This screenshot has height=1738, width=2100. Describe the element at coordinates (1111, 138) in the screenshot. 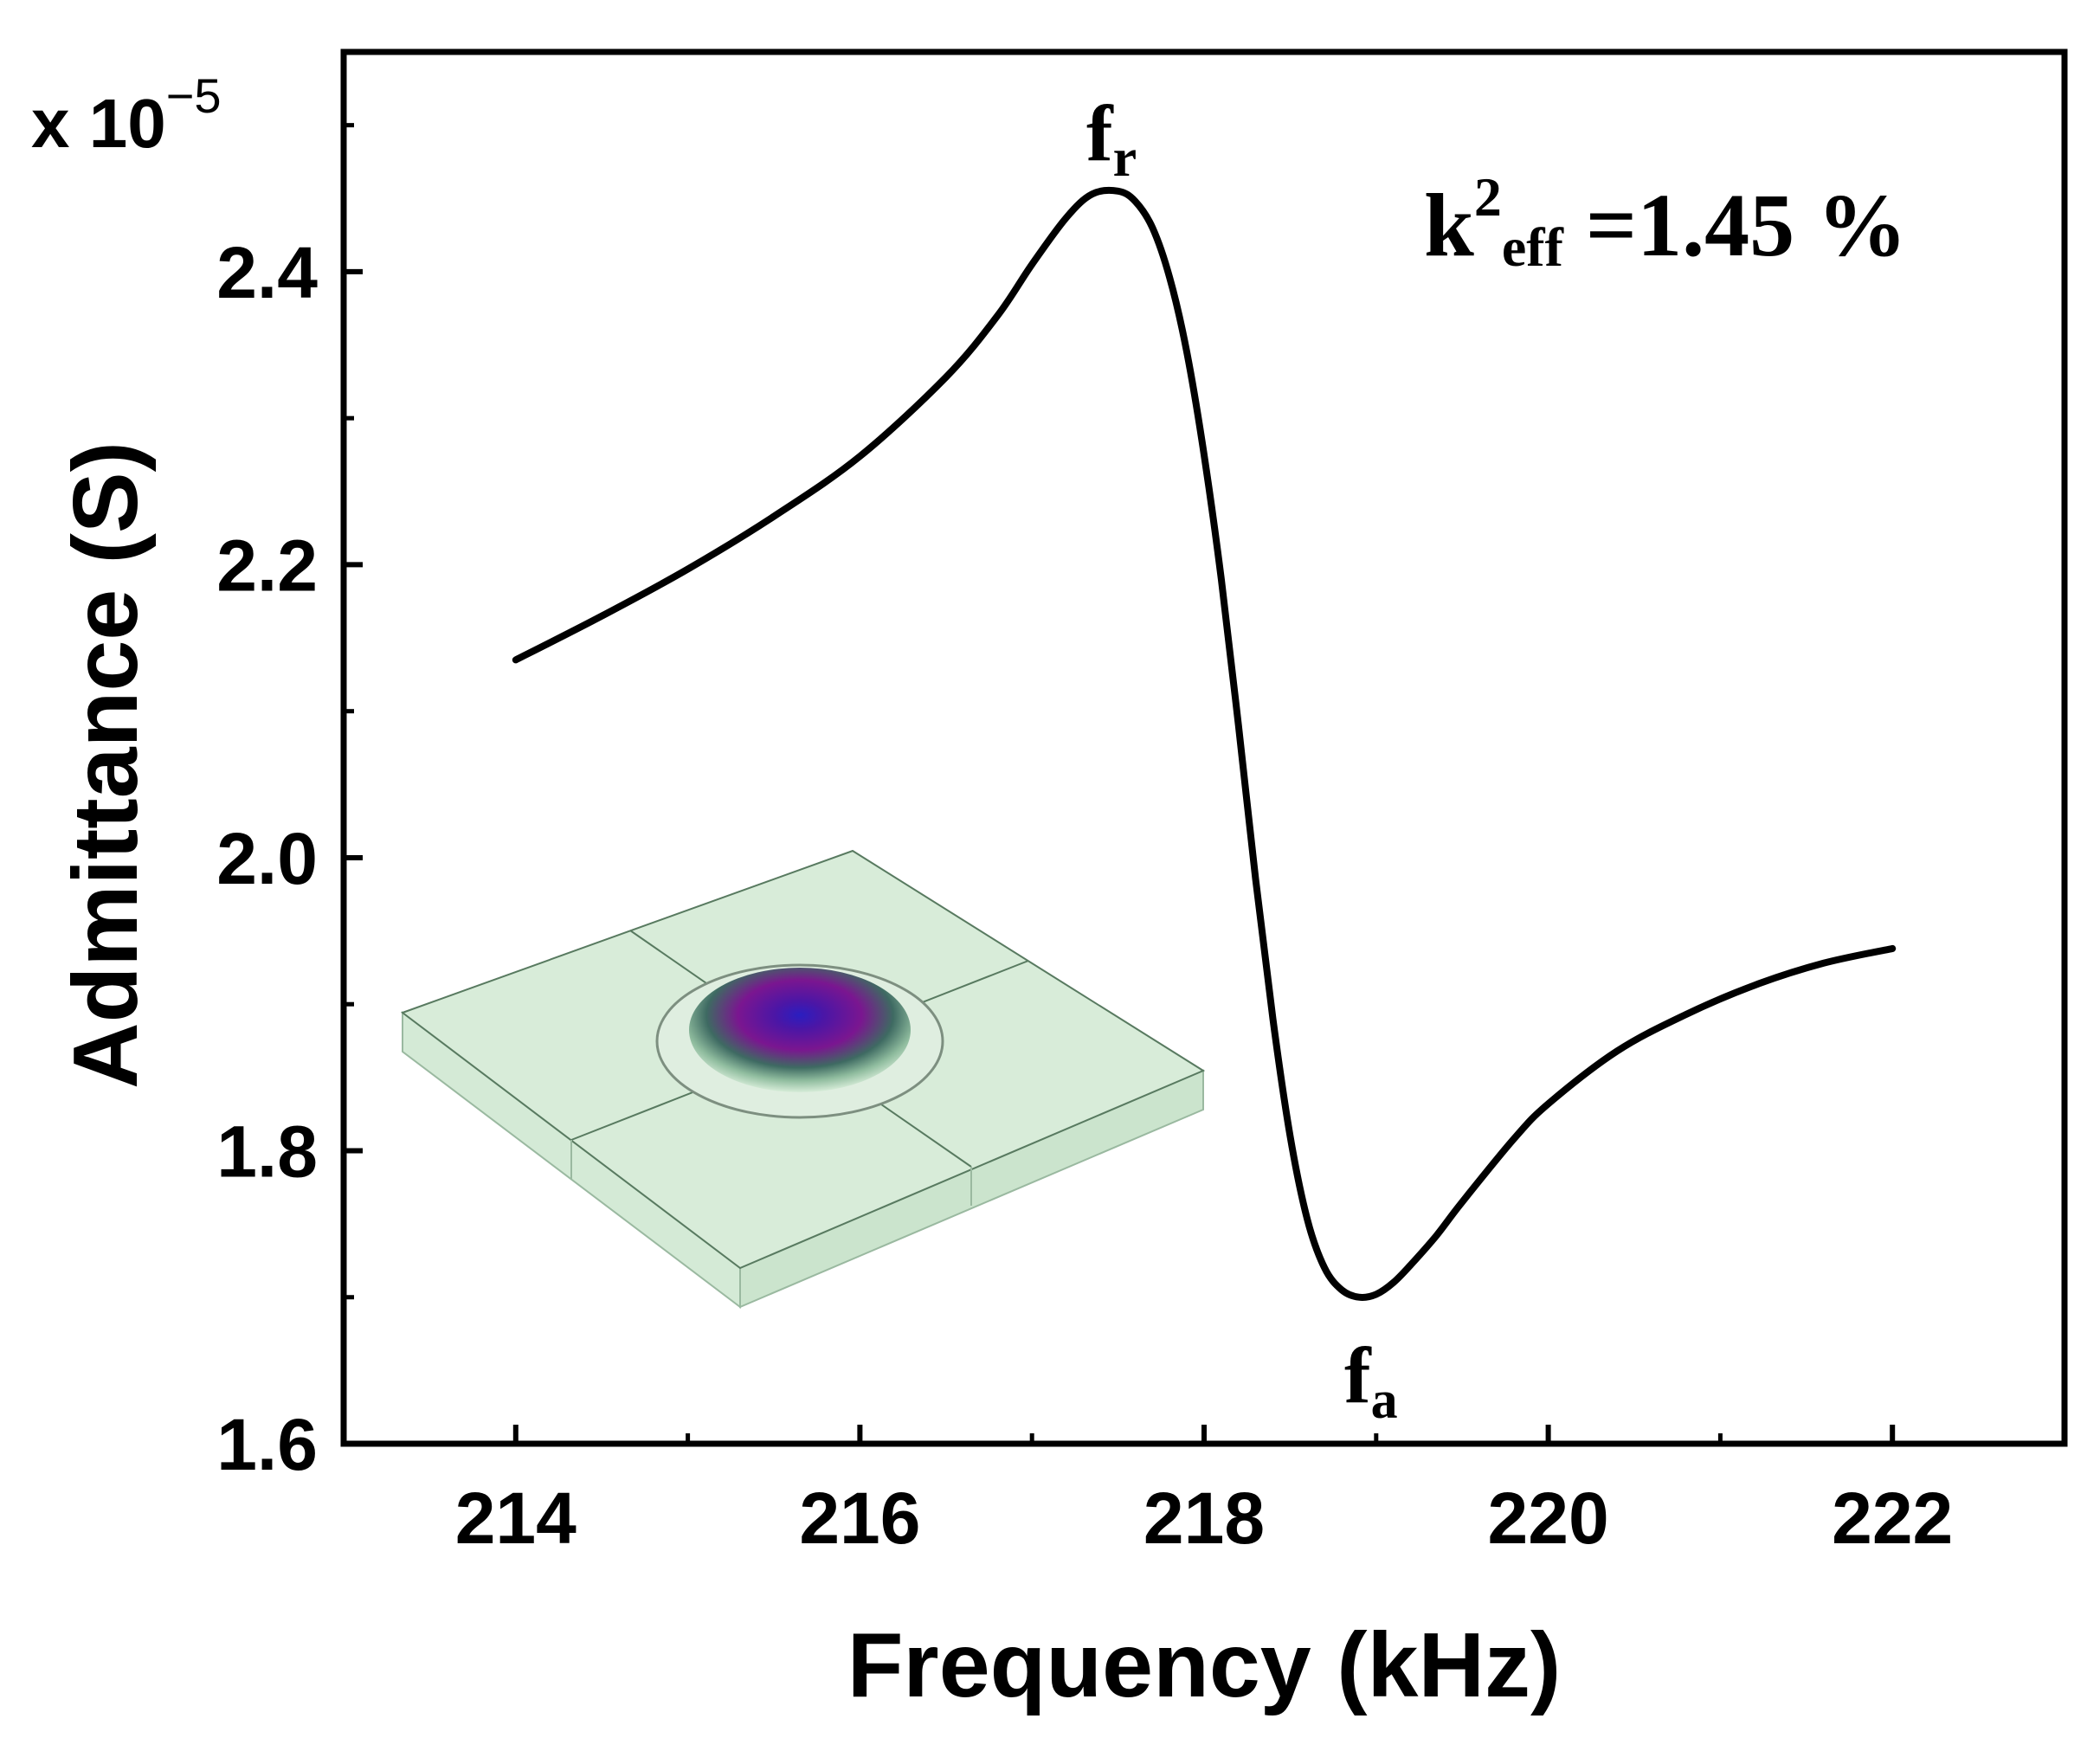

I see `annotation-fr: fr` at that location.